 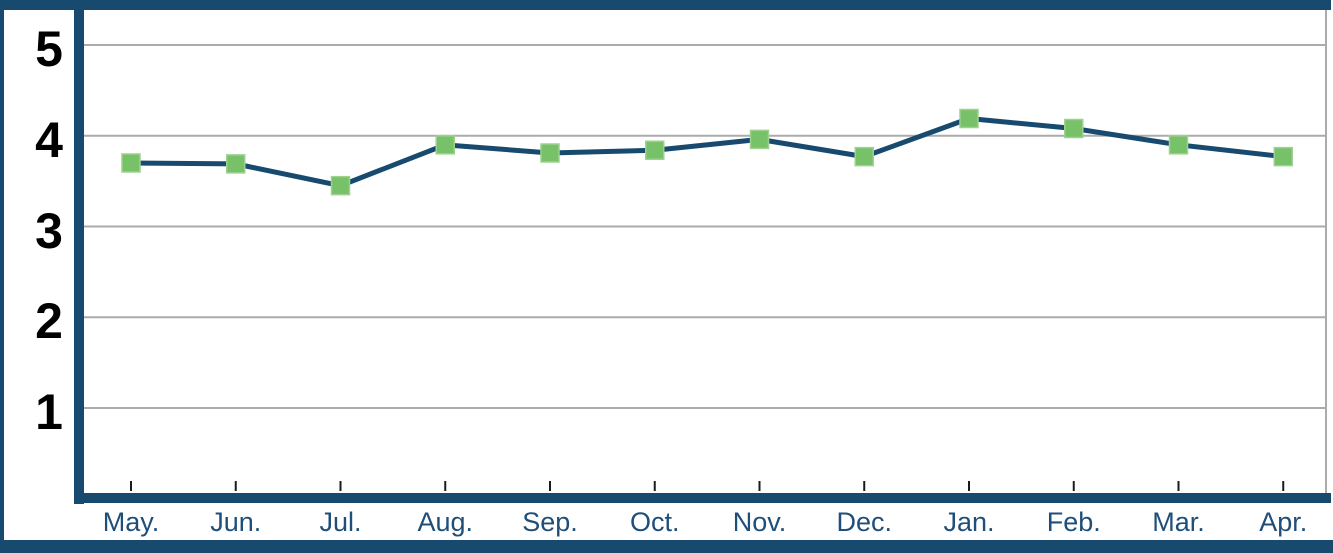 What do you see at coordinates (759, 522) in the screenshot?
I see `x-axis-label: Nov.` at bounding box center [759, 522].